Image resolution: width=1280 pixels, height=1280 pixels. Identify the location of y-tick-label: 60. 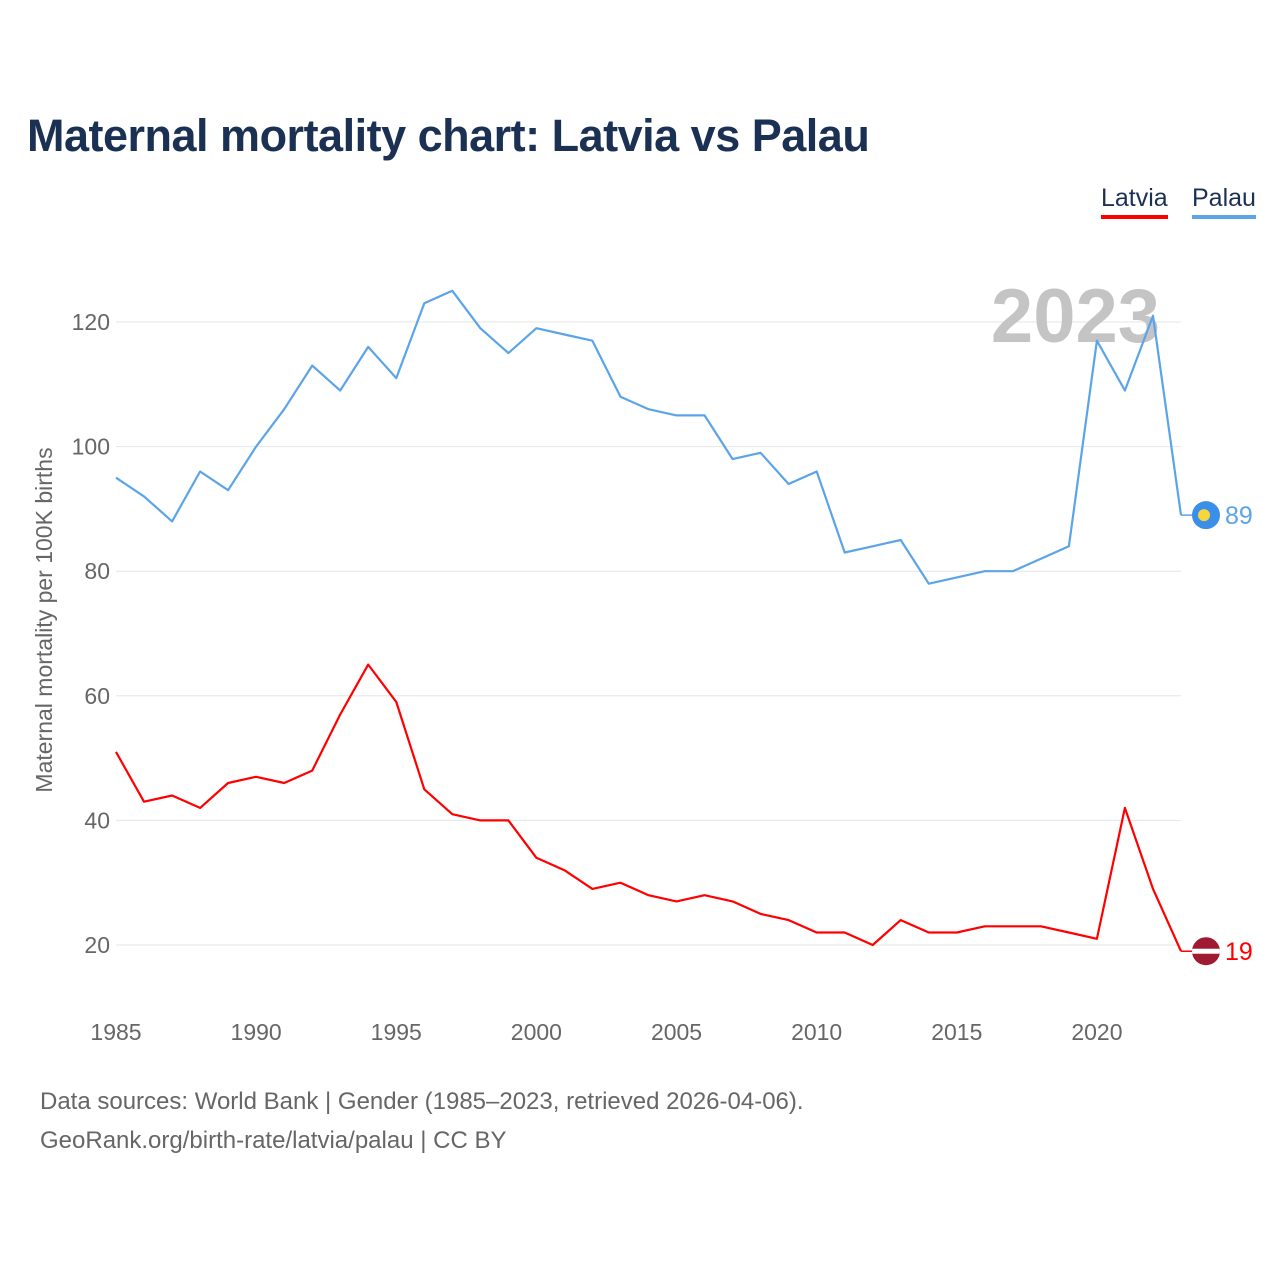
(97, 696).